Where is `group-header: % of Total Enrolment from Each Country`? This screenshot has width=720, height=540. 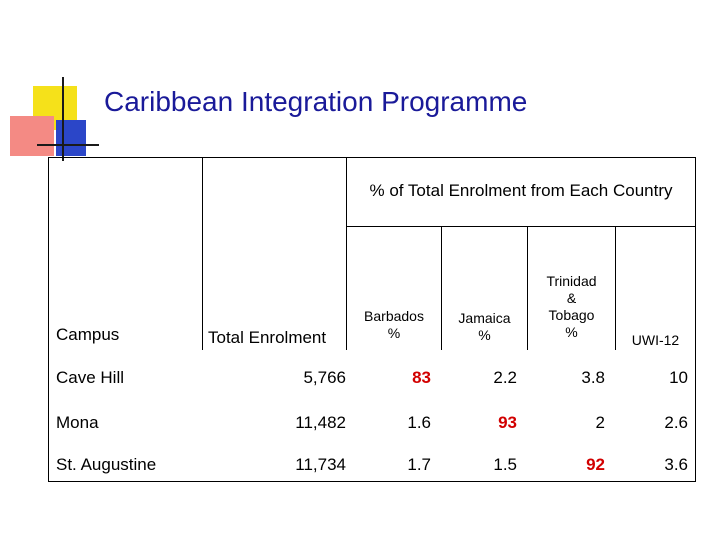
group-header: % of Total Enrolment from Each Country is located at coordinates (521, 190).